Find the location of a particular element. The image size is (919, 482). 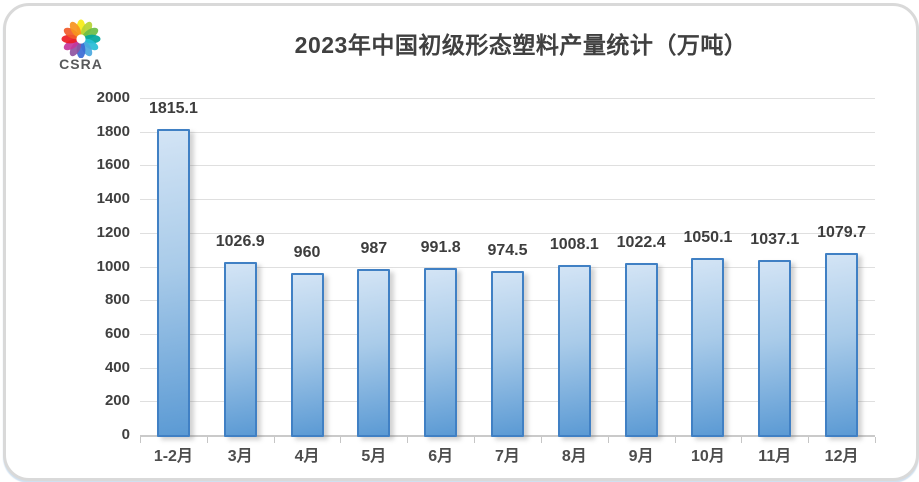

y-axis-tick-label: 800 is located at coordinates (117, 300).